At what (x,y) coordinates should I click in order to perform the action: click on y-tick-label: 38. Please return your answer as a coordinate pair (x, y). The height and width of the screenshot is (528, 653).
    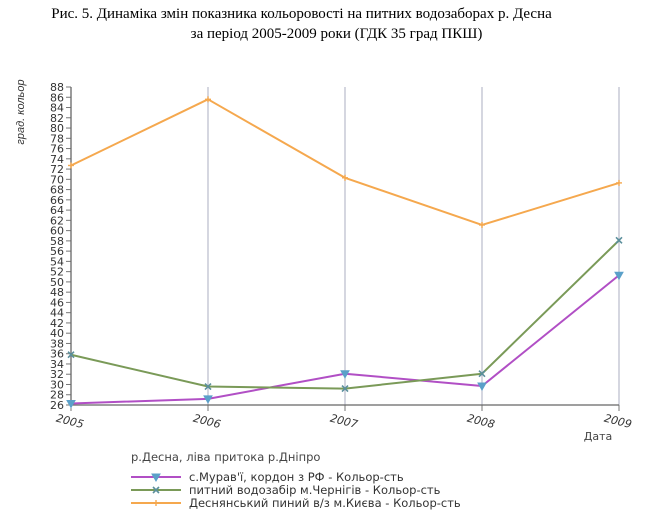
    Looking at the image, I should click on (57, 343).